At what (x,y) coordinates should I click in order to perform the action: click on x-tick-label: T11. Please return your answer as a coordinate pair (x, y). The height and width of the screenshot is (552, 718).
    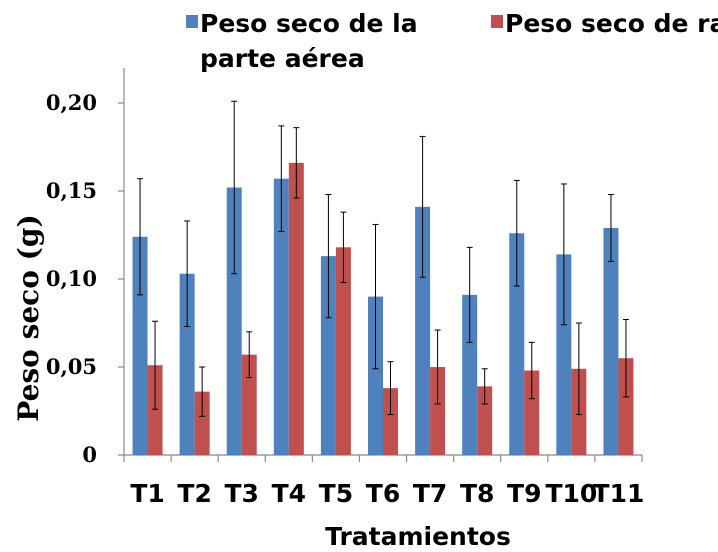
    Looking at the image, I should click on (619, 493).